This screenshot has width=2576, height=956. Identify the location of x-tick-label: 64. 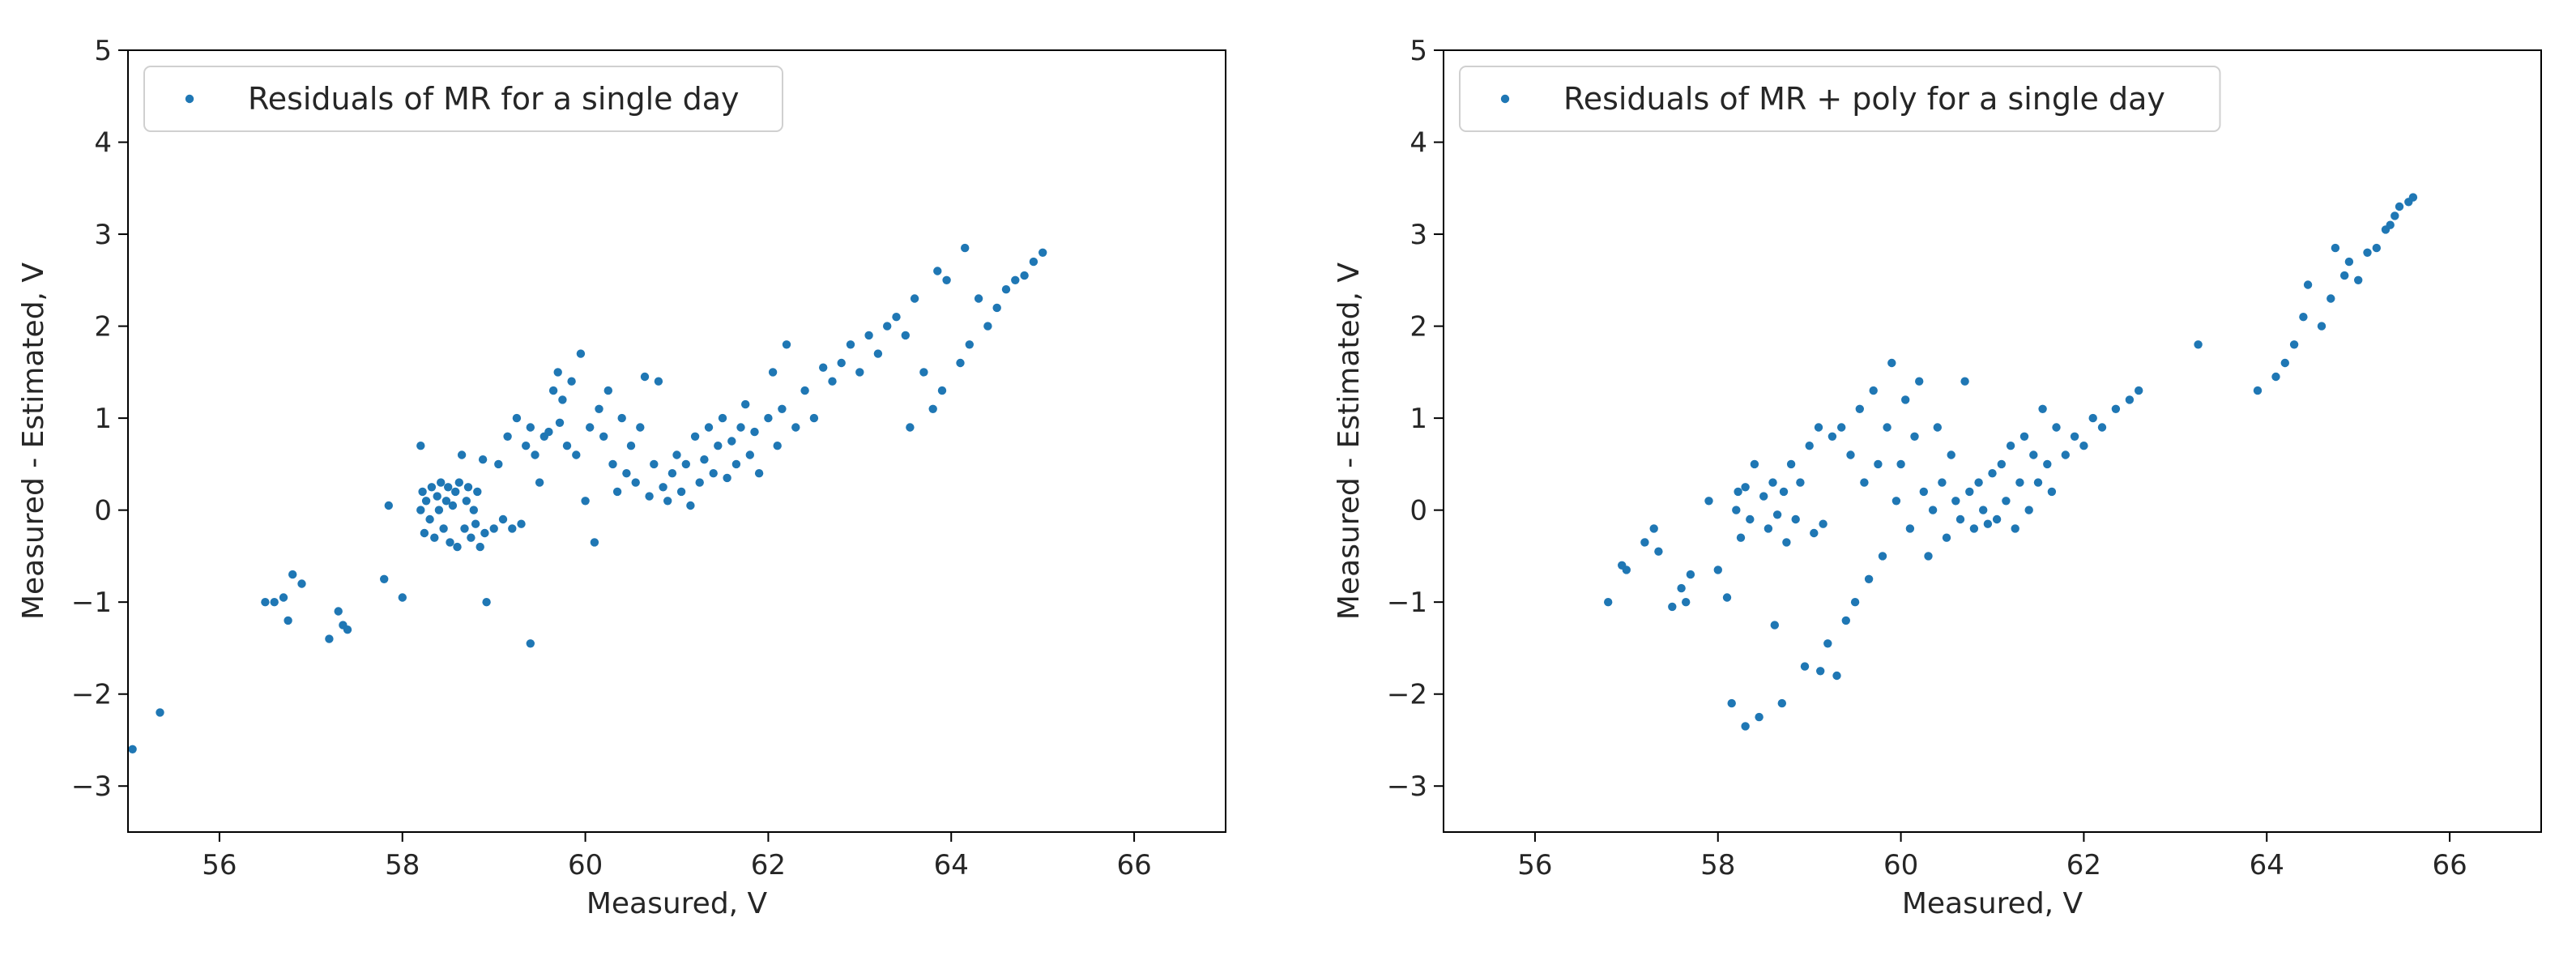
(2267, 865).